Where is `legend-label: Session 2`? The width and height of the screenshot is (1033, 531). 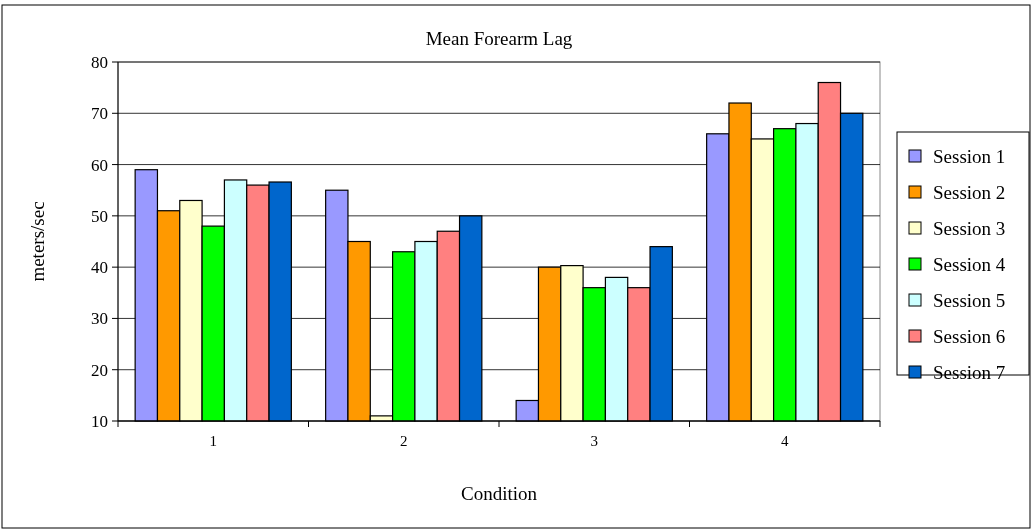
legend-label: Session 2 is located at coordinates (969, 192).